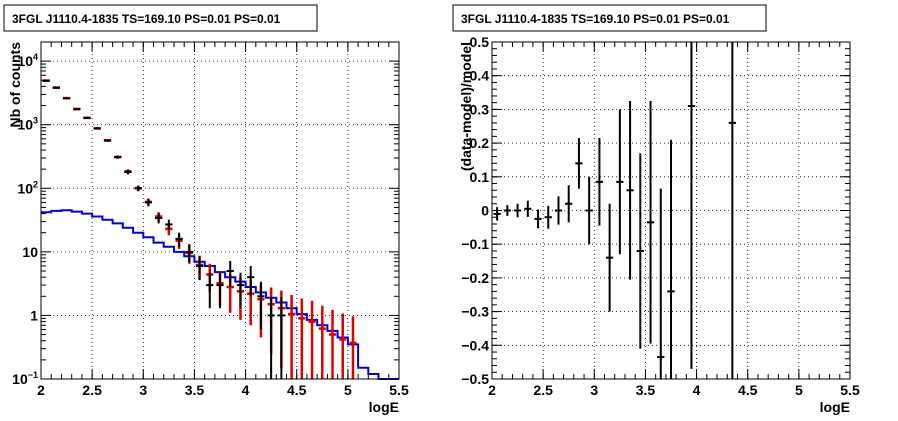 This screenshot has width=898, height=421. What do you see at coordinates (27, 60) in the screenshot?
I see `y-tick-label: 10⁴` at bounding box center [27, 60].